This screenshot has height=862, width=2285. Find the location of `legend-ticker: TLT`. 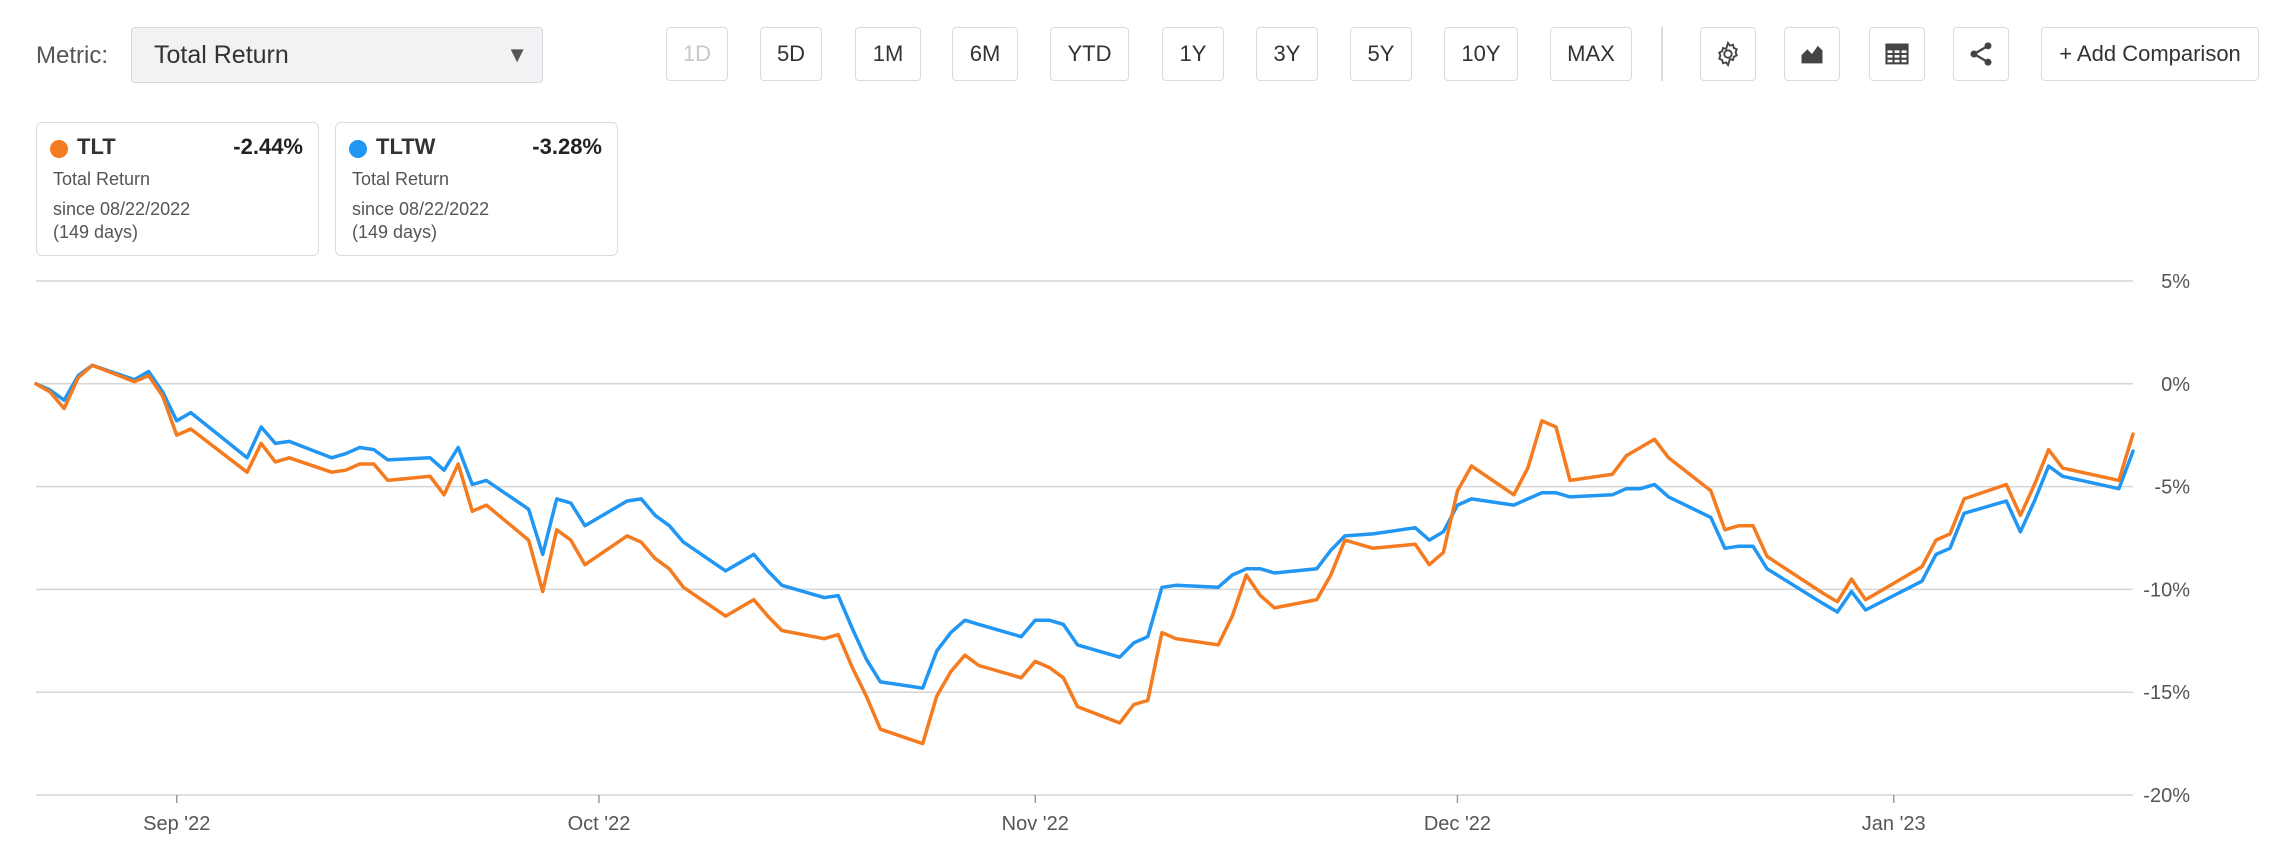

legend-ticker: TLT is located at coordinates (96, 146).